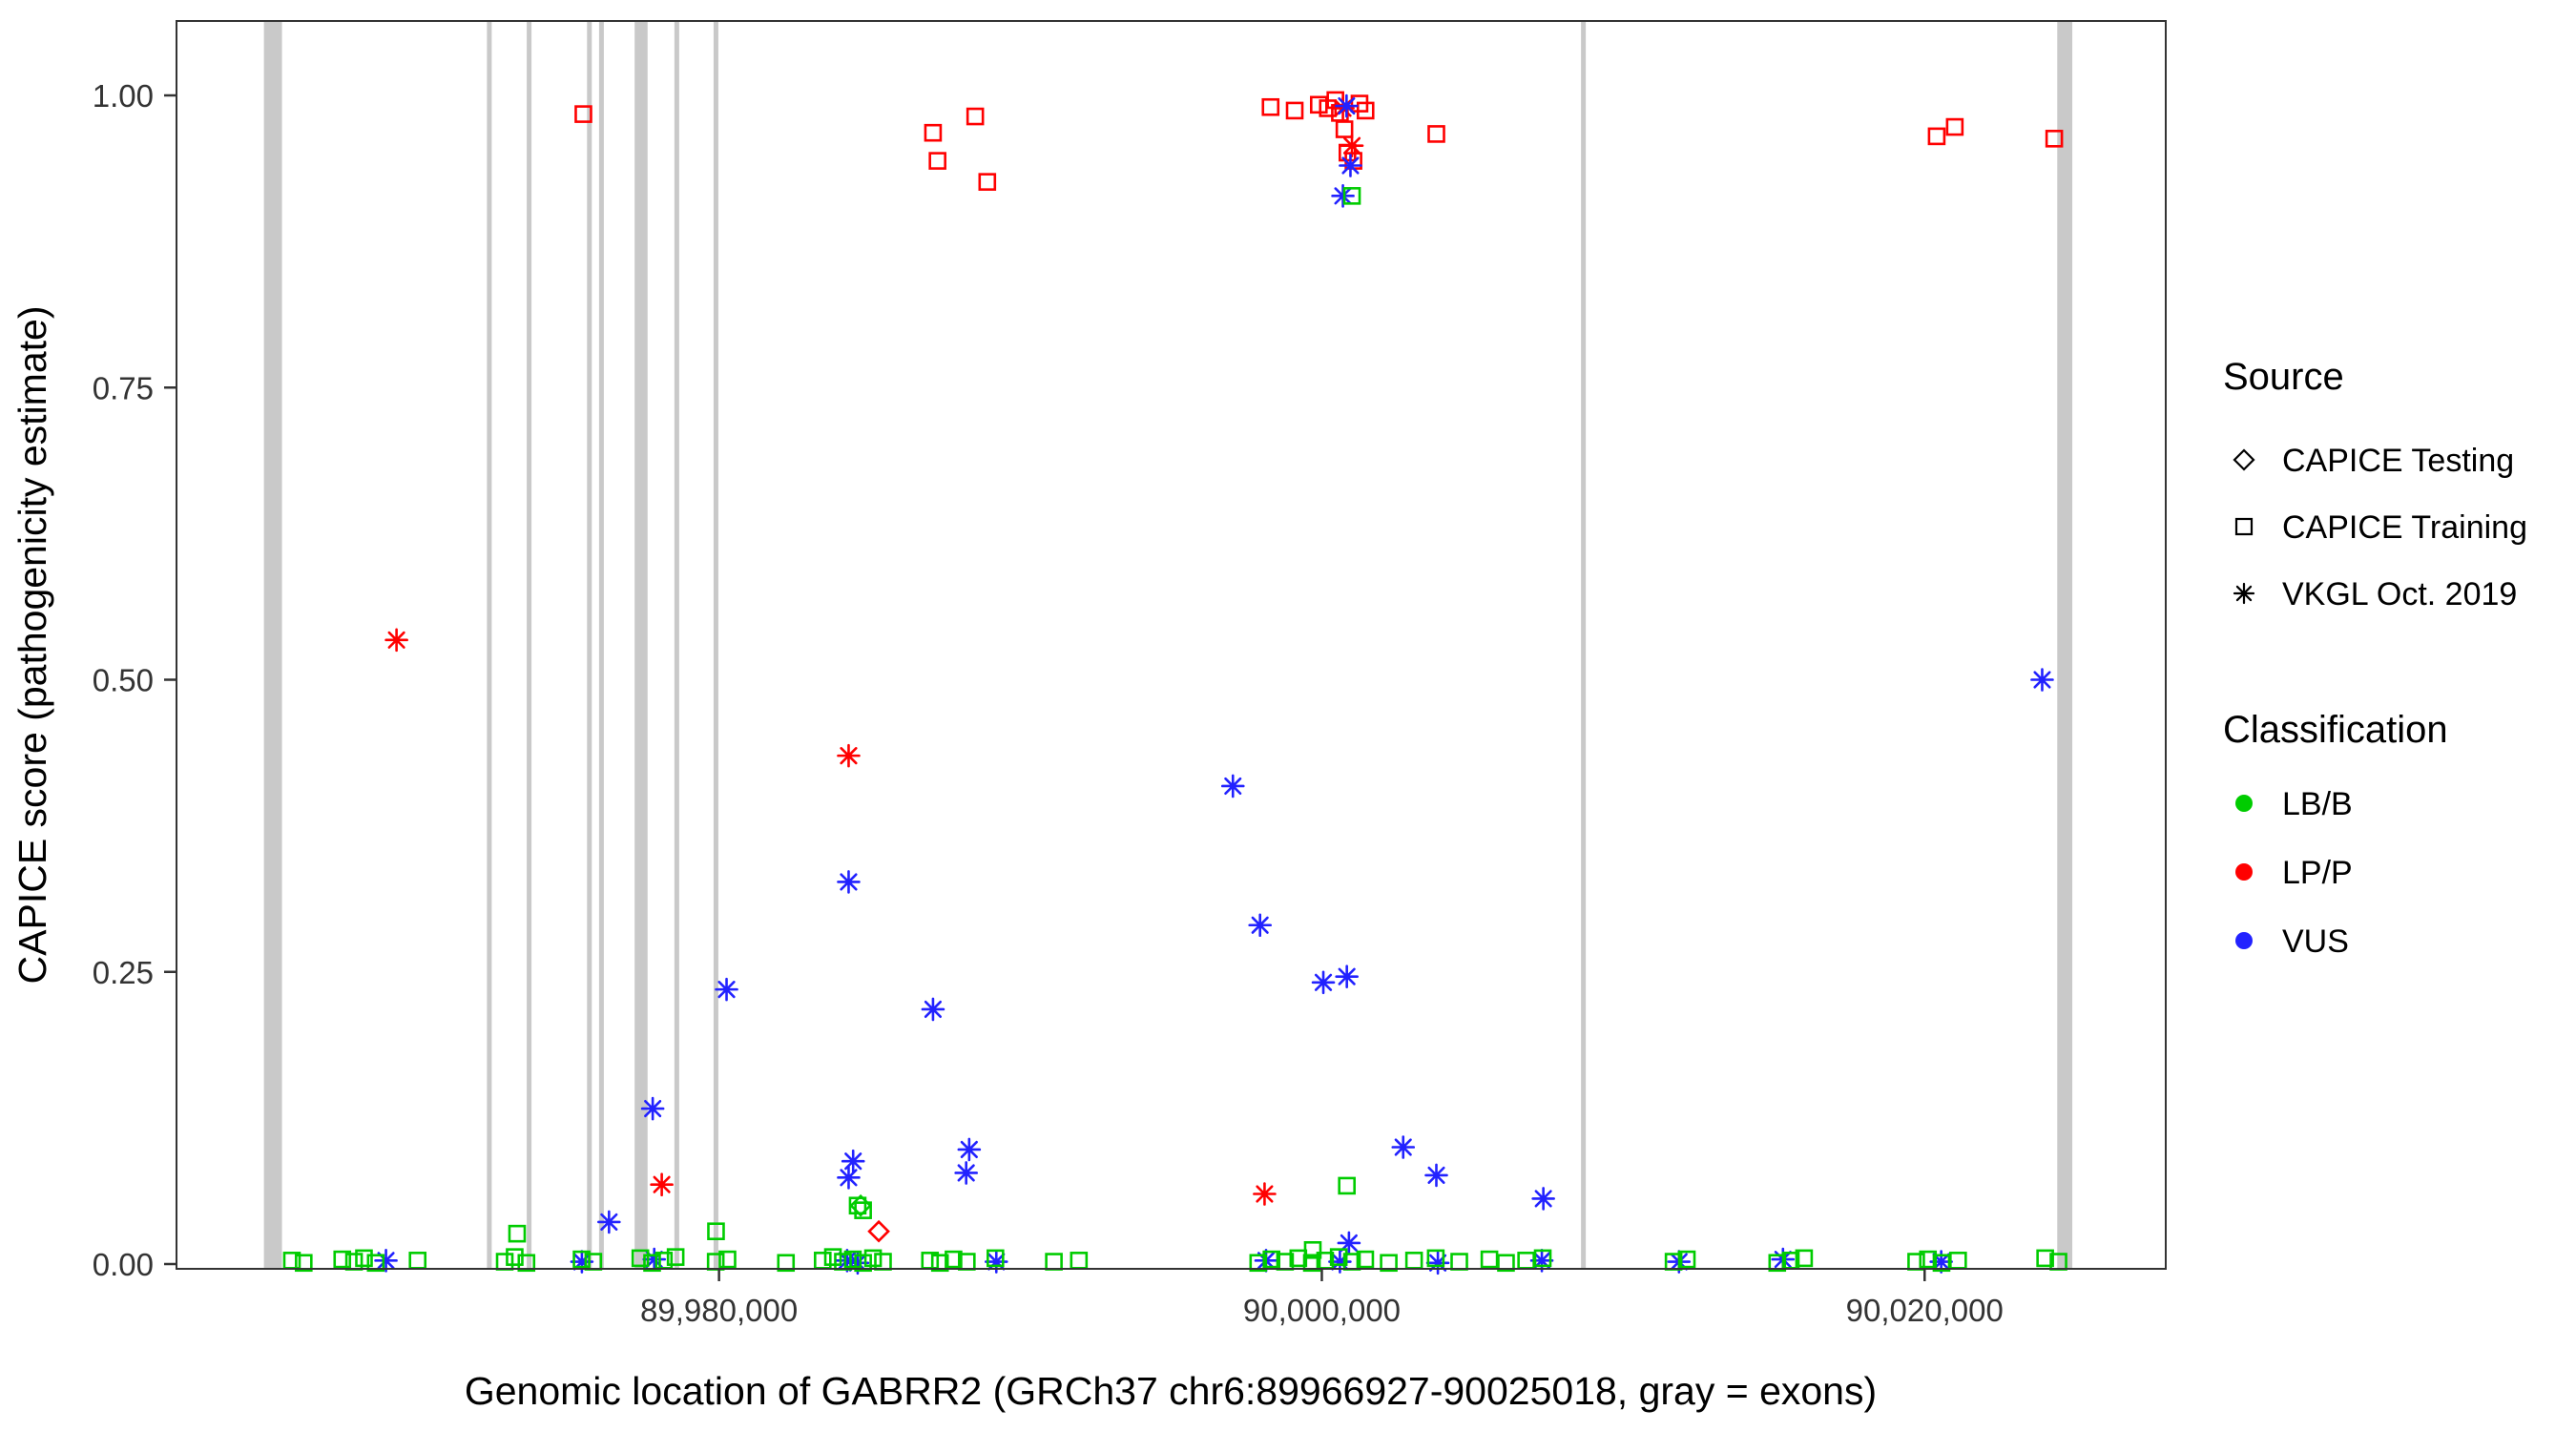 This screenshot has height=1431, width=2576. What do you see at coordinates (1925, 1310) in the screenshot?
I see `x-tick-label: 90,020,000` at bounding box center [1925, 1310].